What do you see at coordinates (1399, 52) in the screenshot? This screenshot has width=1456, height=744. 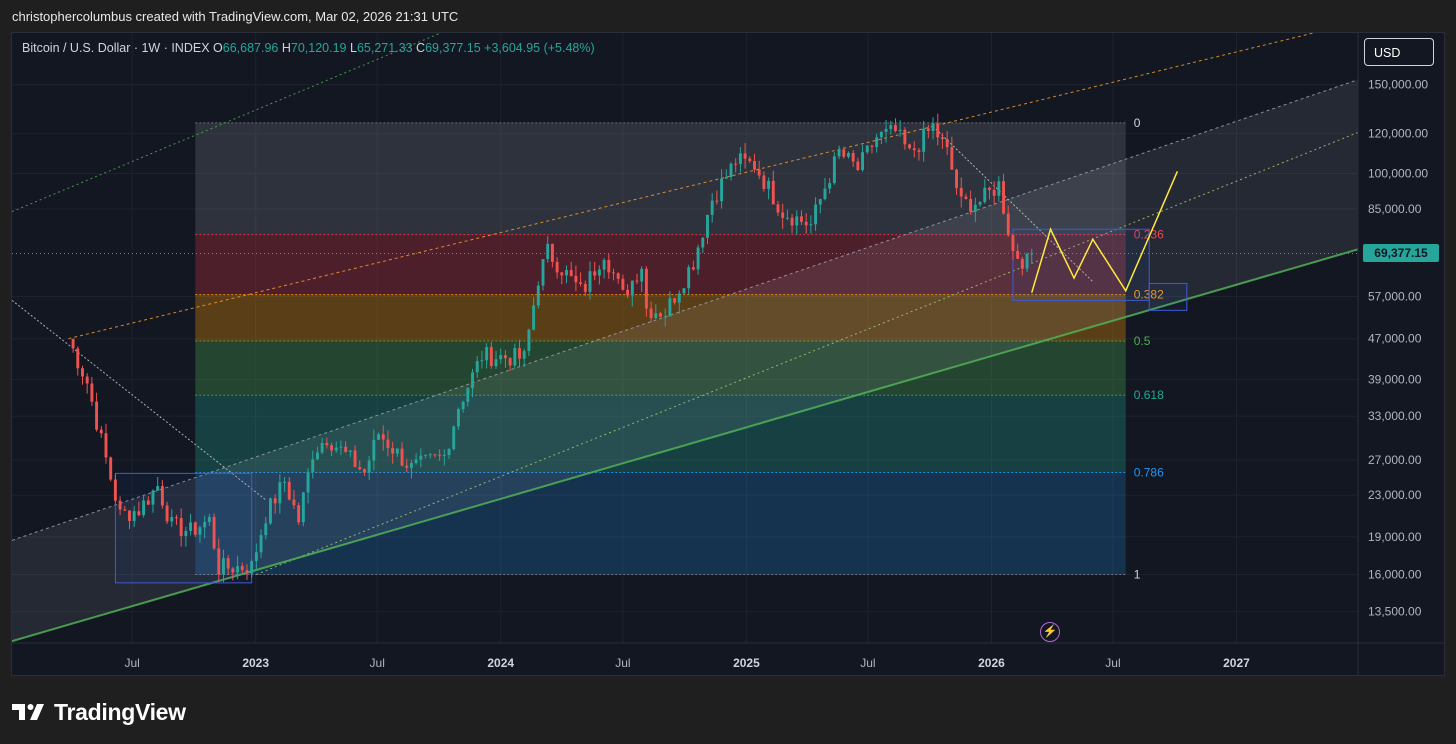 I see `currency-button: USD` at bounding box center [1399, 52].